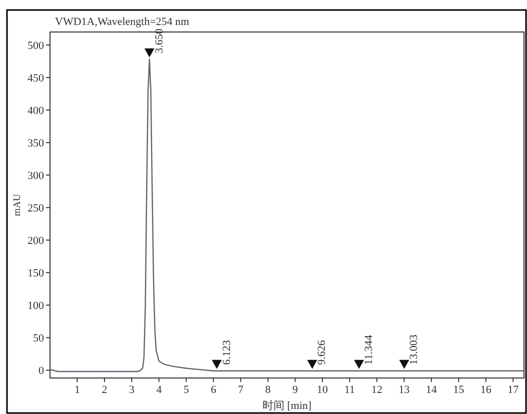 The width and height of the screenshot is (527, 414). I want to click on chart-title: VWD1A,Wavelength=254 nm, so click(122, 22).